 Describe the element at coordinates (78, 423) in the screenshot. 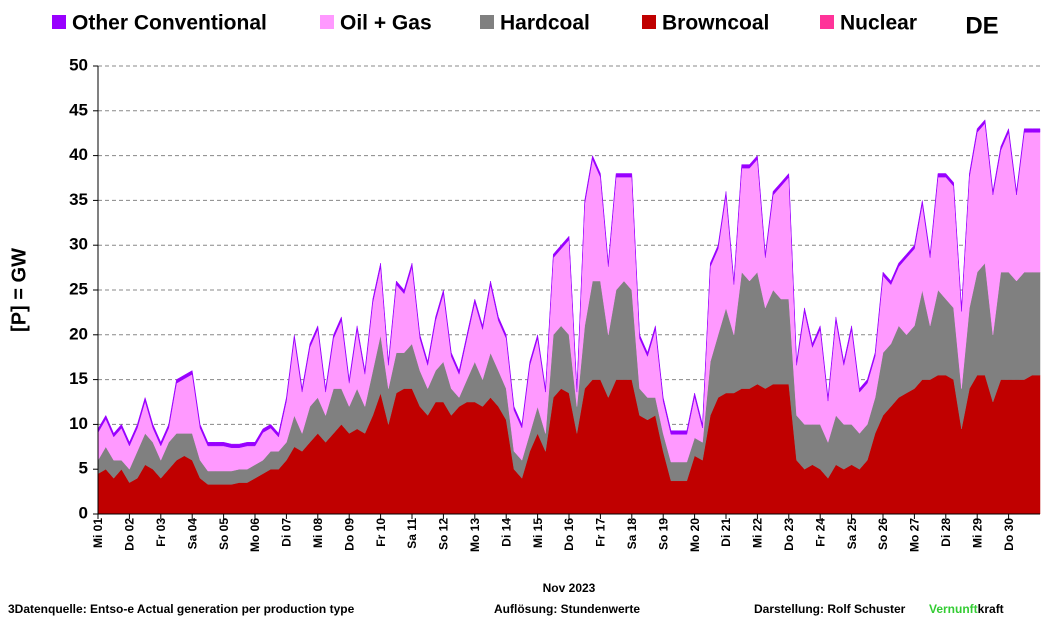

I see `y-tick-label: 10` at that location.